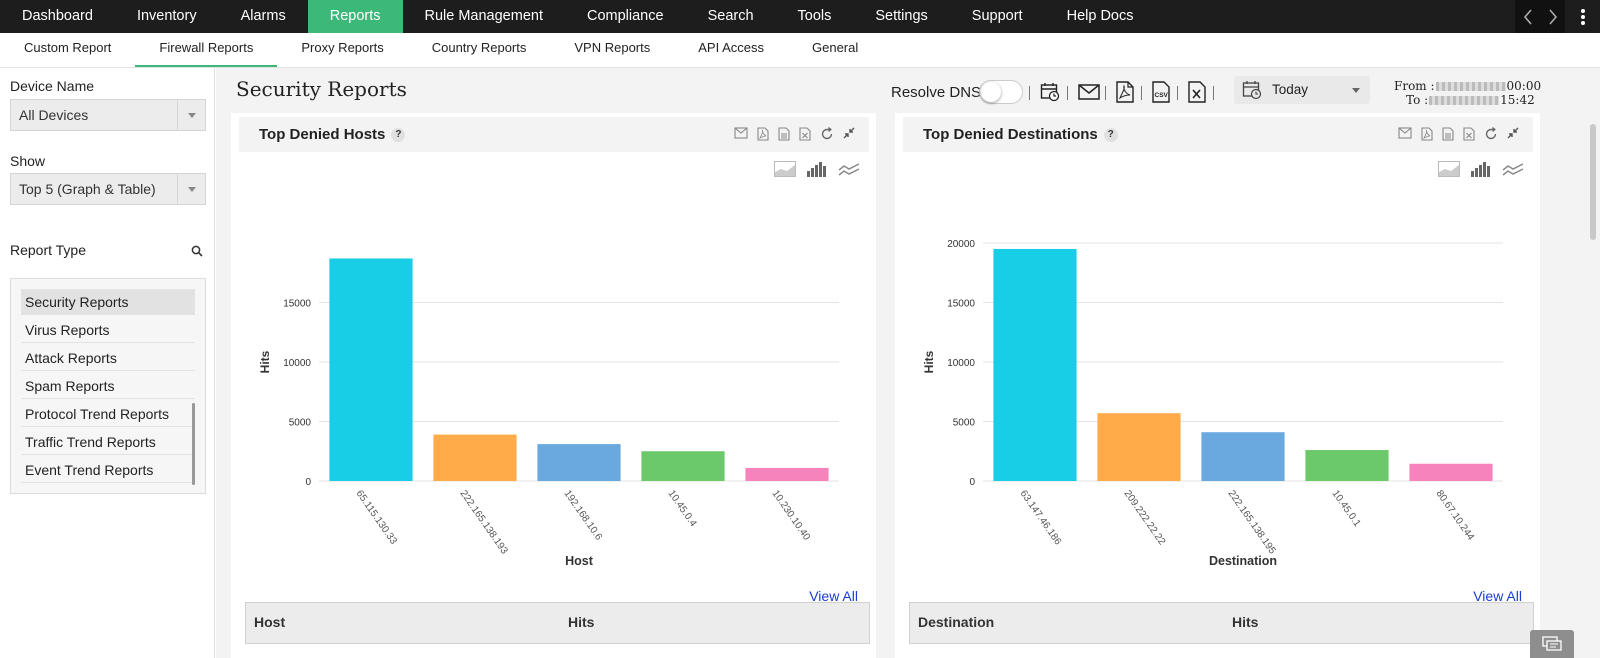 The width and height of the screenshot is (1600, 658). I want to click on x-tick-label: 65.115.130.33, so click(377, 517).